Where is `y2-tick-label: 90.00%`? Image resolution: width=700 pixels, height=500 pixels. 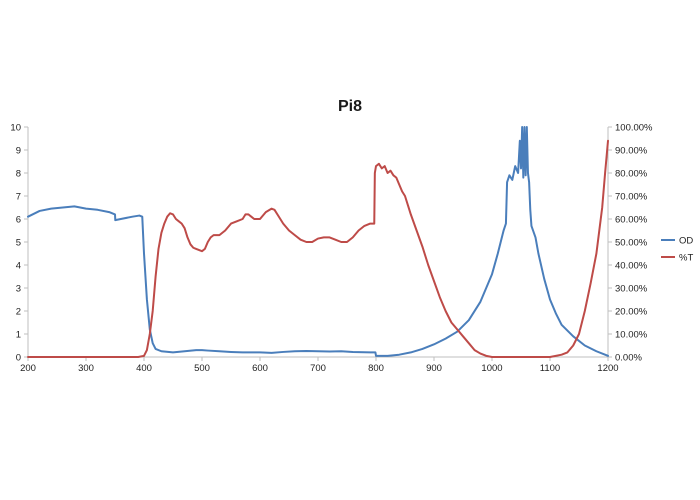
y2-tick-label: 90.00% is located at coordinates (631, 151).